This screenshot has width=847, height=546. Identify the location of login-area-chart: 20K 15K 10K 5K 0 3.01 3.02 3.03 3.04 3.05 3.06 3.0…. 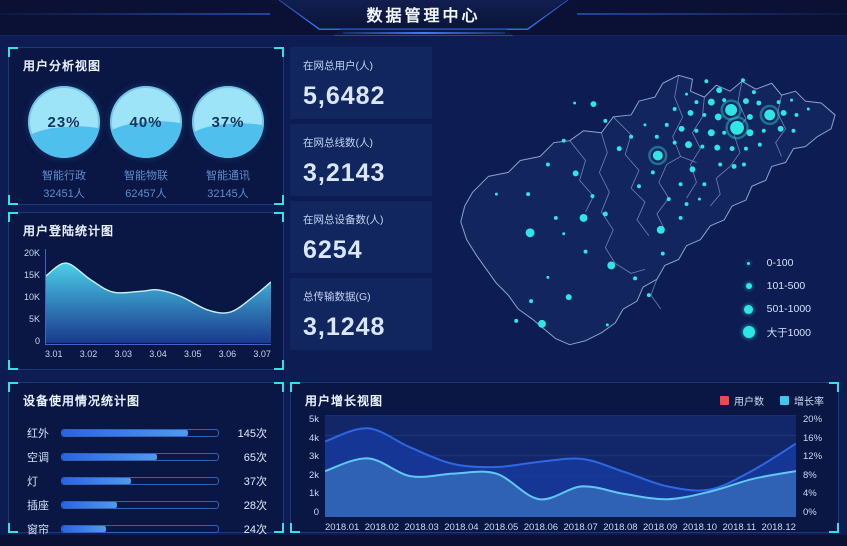
(146, 301).